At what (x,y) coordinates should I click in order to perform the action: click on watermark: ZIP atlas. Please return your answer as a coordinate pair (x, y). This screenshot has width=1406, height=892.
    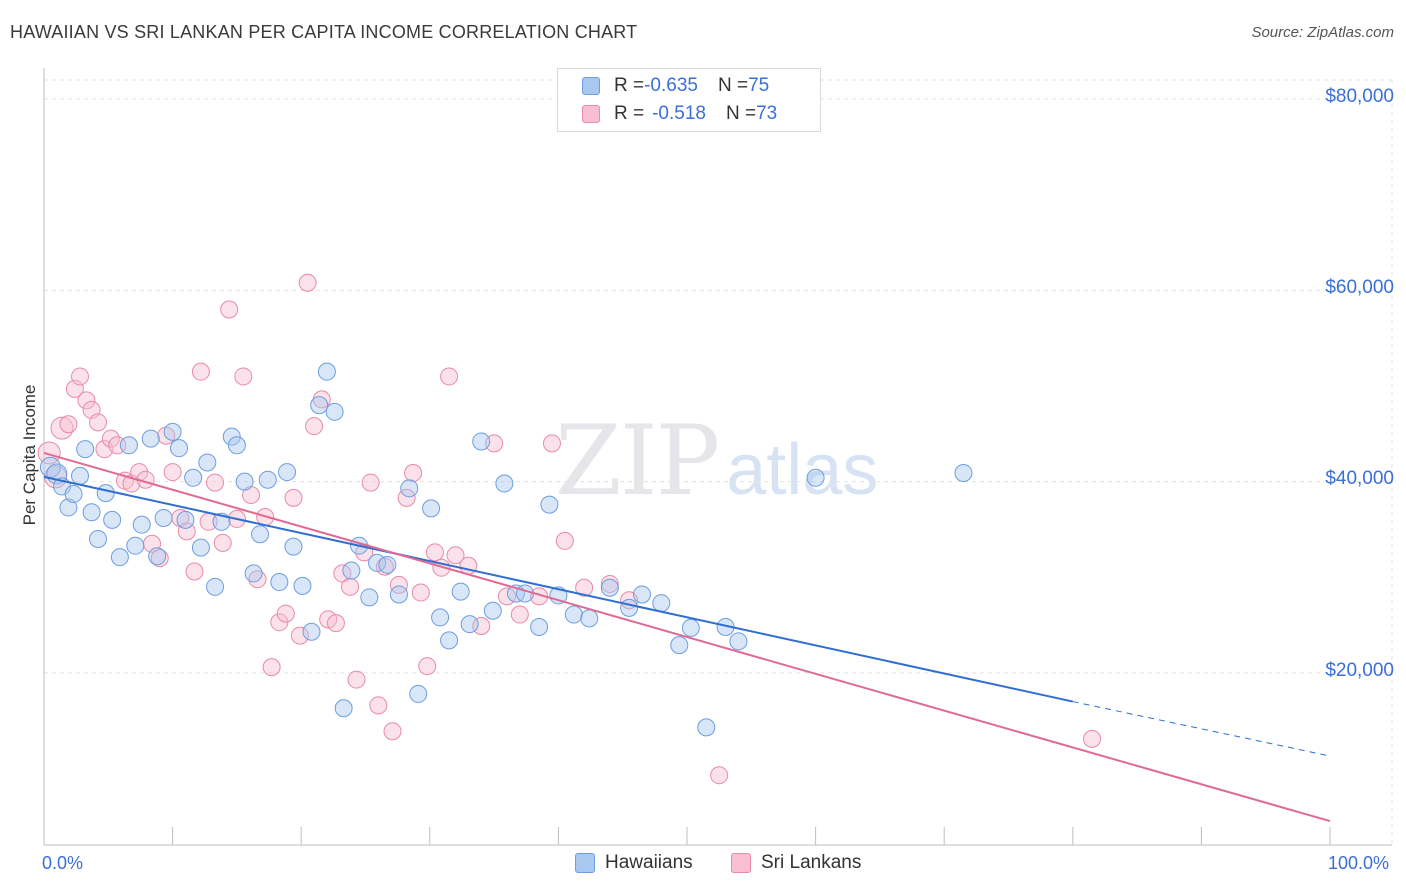
    Looking at the image, I should click on (716, 461).